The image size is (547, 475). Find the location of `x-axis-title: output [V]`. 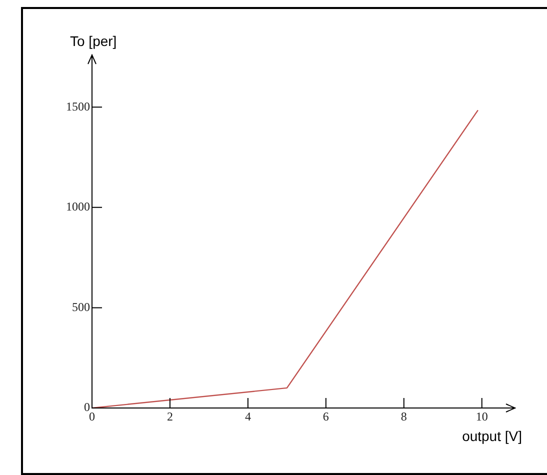

x-axis-title: output [V] is located at coordinates (492, 436).